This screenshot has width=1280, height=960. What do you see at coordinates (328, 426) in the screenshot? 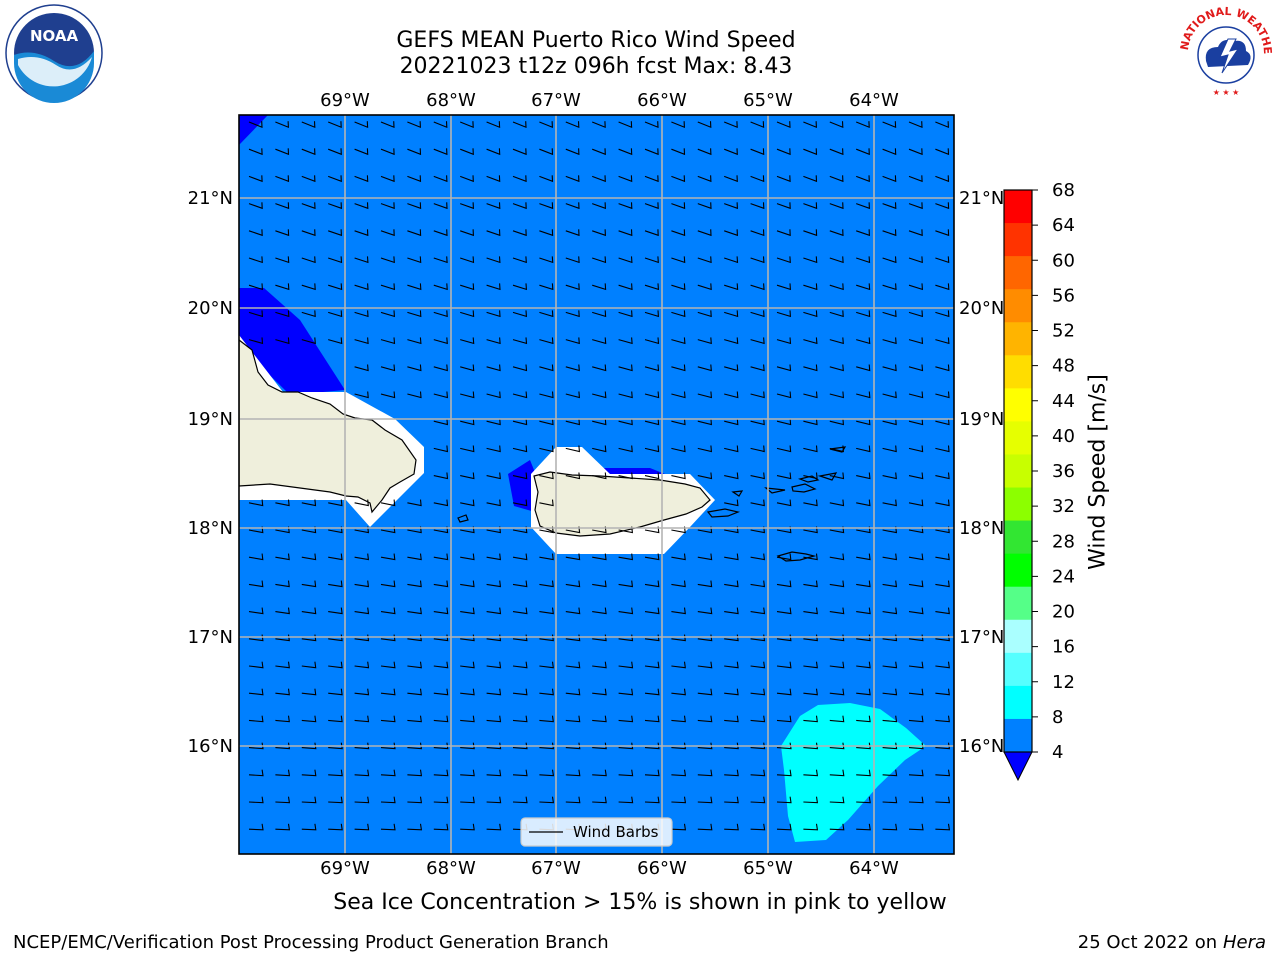
I see `land-hispaniola` at bounding box center [328, 426].